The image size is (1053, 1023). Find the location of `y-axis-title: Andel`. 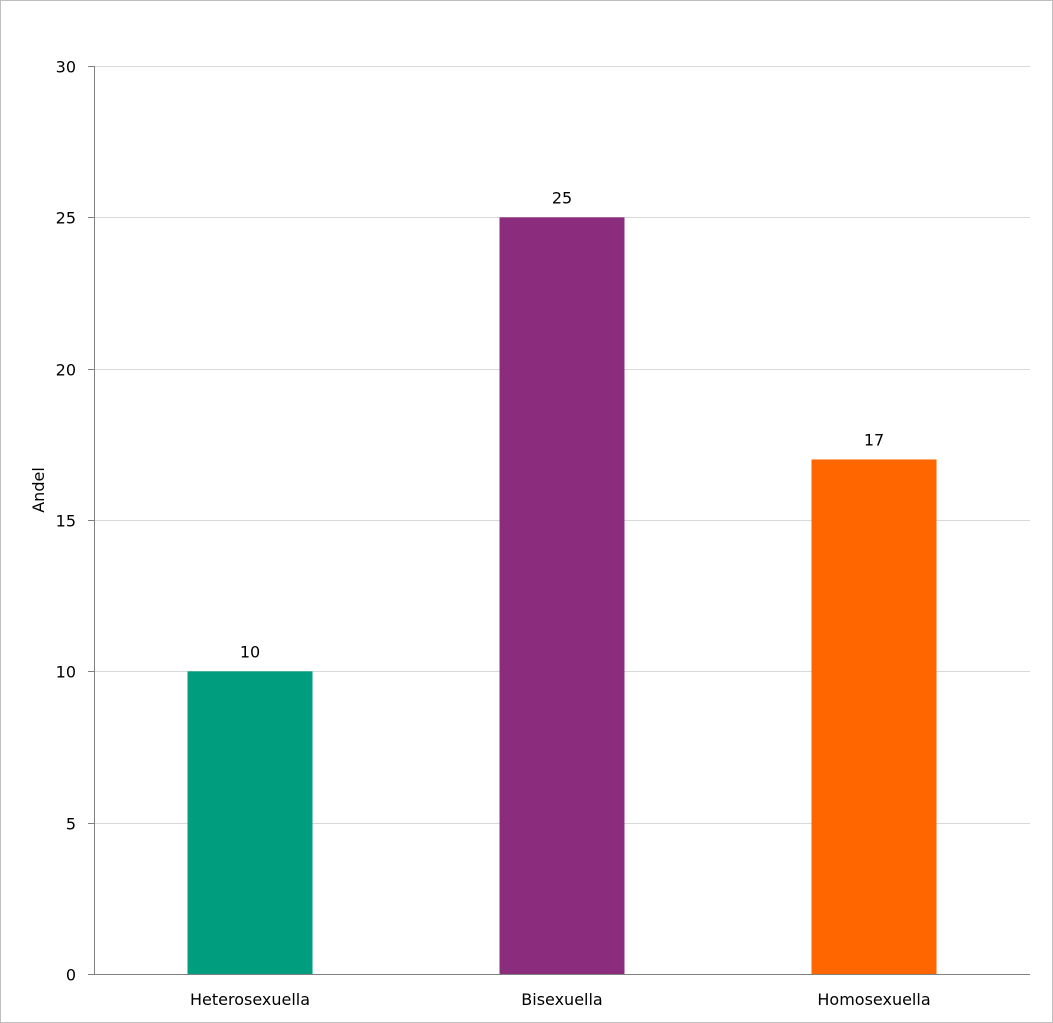

y-axis-title: Andel is located at coordinates (38, 490).